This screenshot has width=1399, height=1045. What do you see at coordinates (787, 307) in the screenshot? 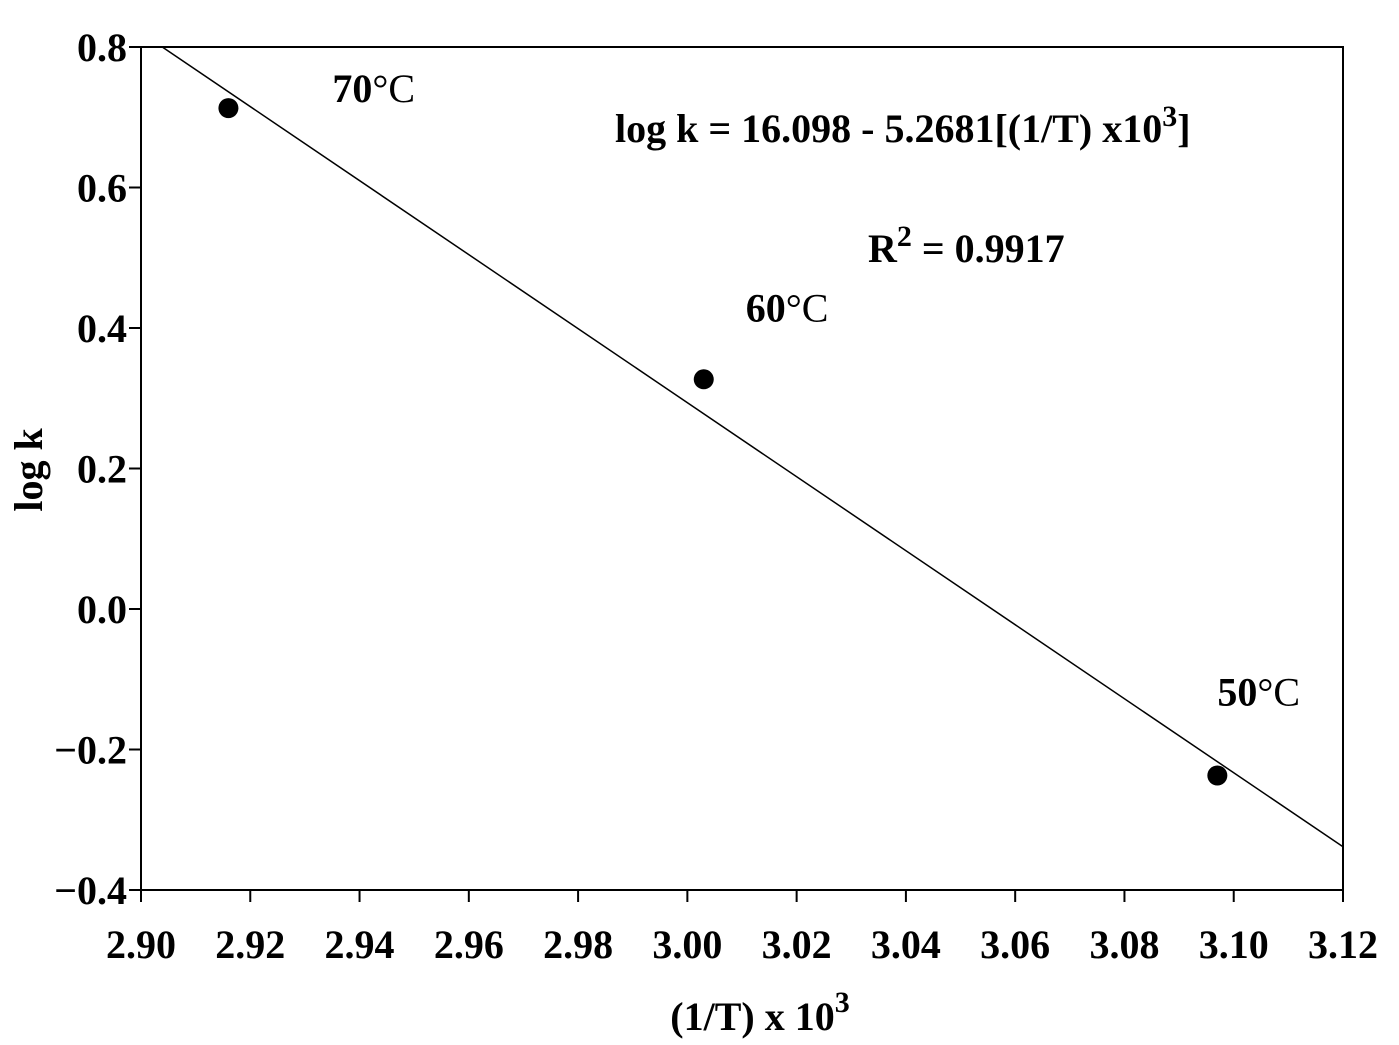
I see `point-label: 60°C` at bounding box center [787, 307].